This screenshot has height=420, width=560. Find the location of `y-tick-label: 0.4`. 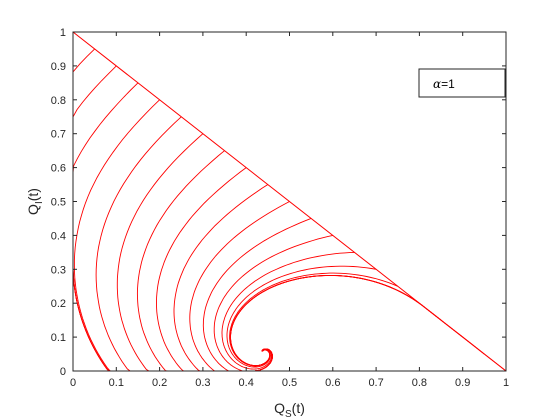

y-tick-label: 0.4 is located at coordinates (58, 236).